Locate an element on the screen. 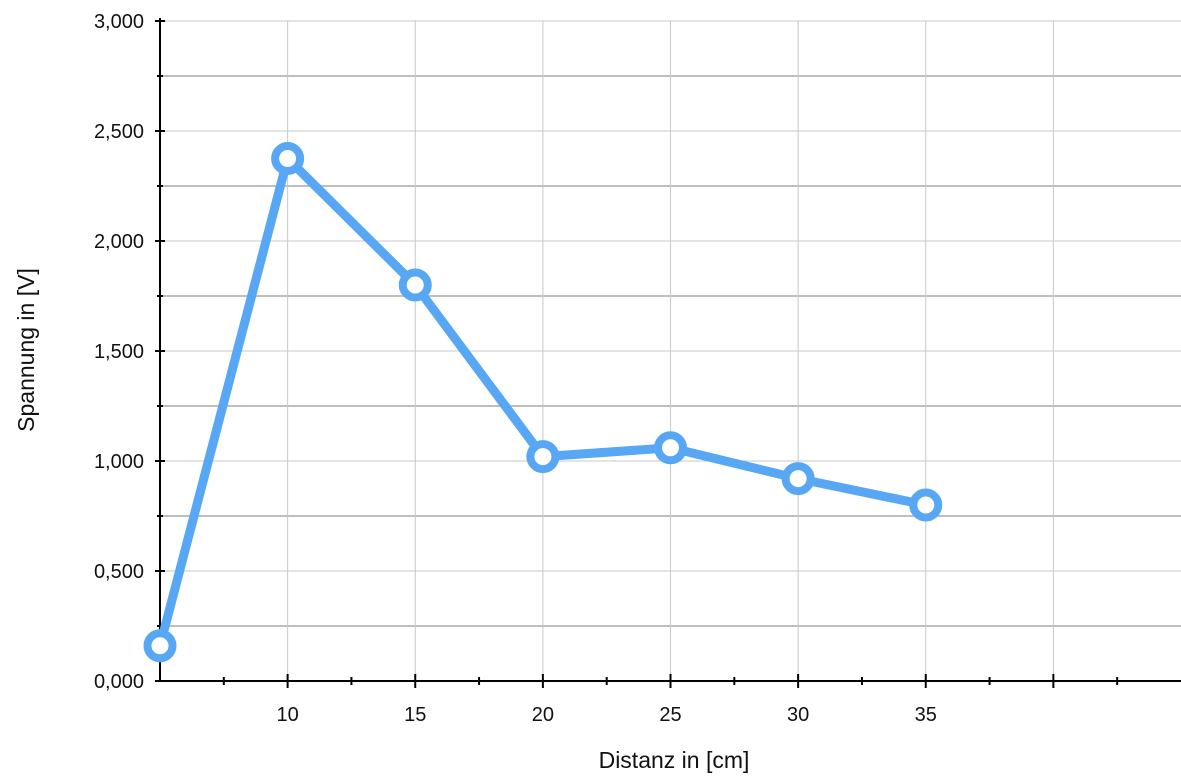  x-tick-label: 15 is located at coordinates (415, 715).